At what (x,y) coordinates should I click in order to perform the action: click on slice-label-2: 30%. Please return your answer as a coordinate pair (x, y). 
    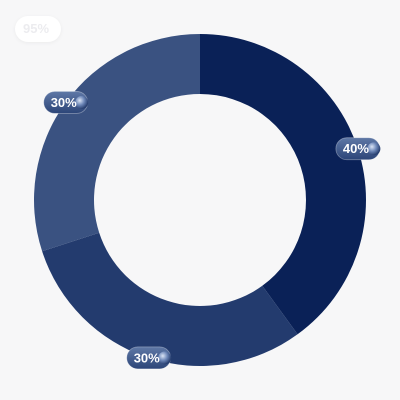
    Looking at the image, I should click on (149, 358).